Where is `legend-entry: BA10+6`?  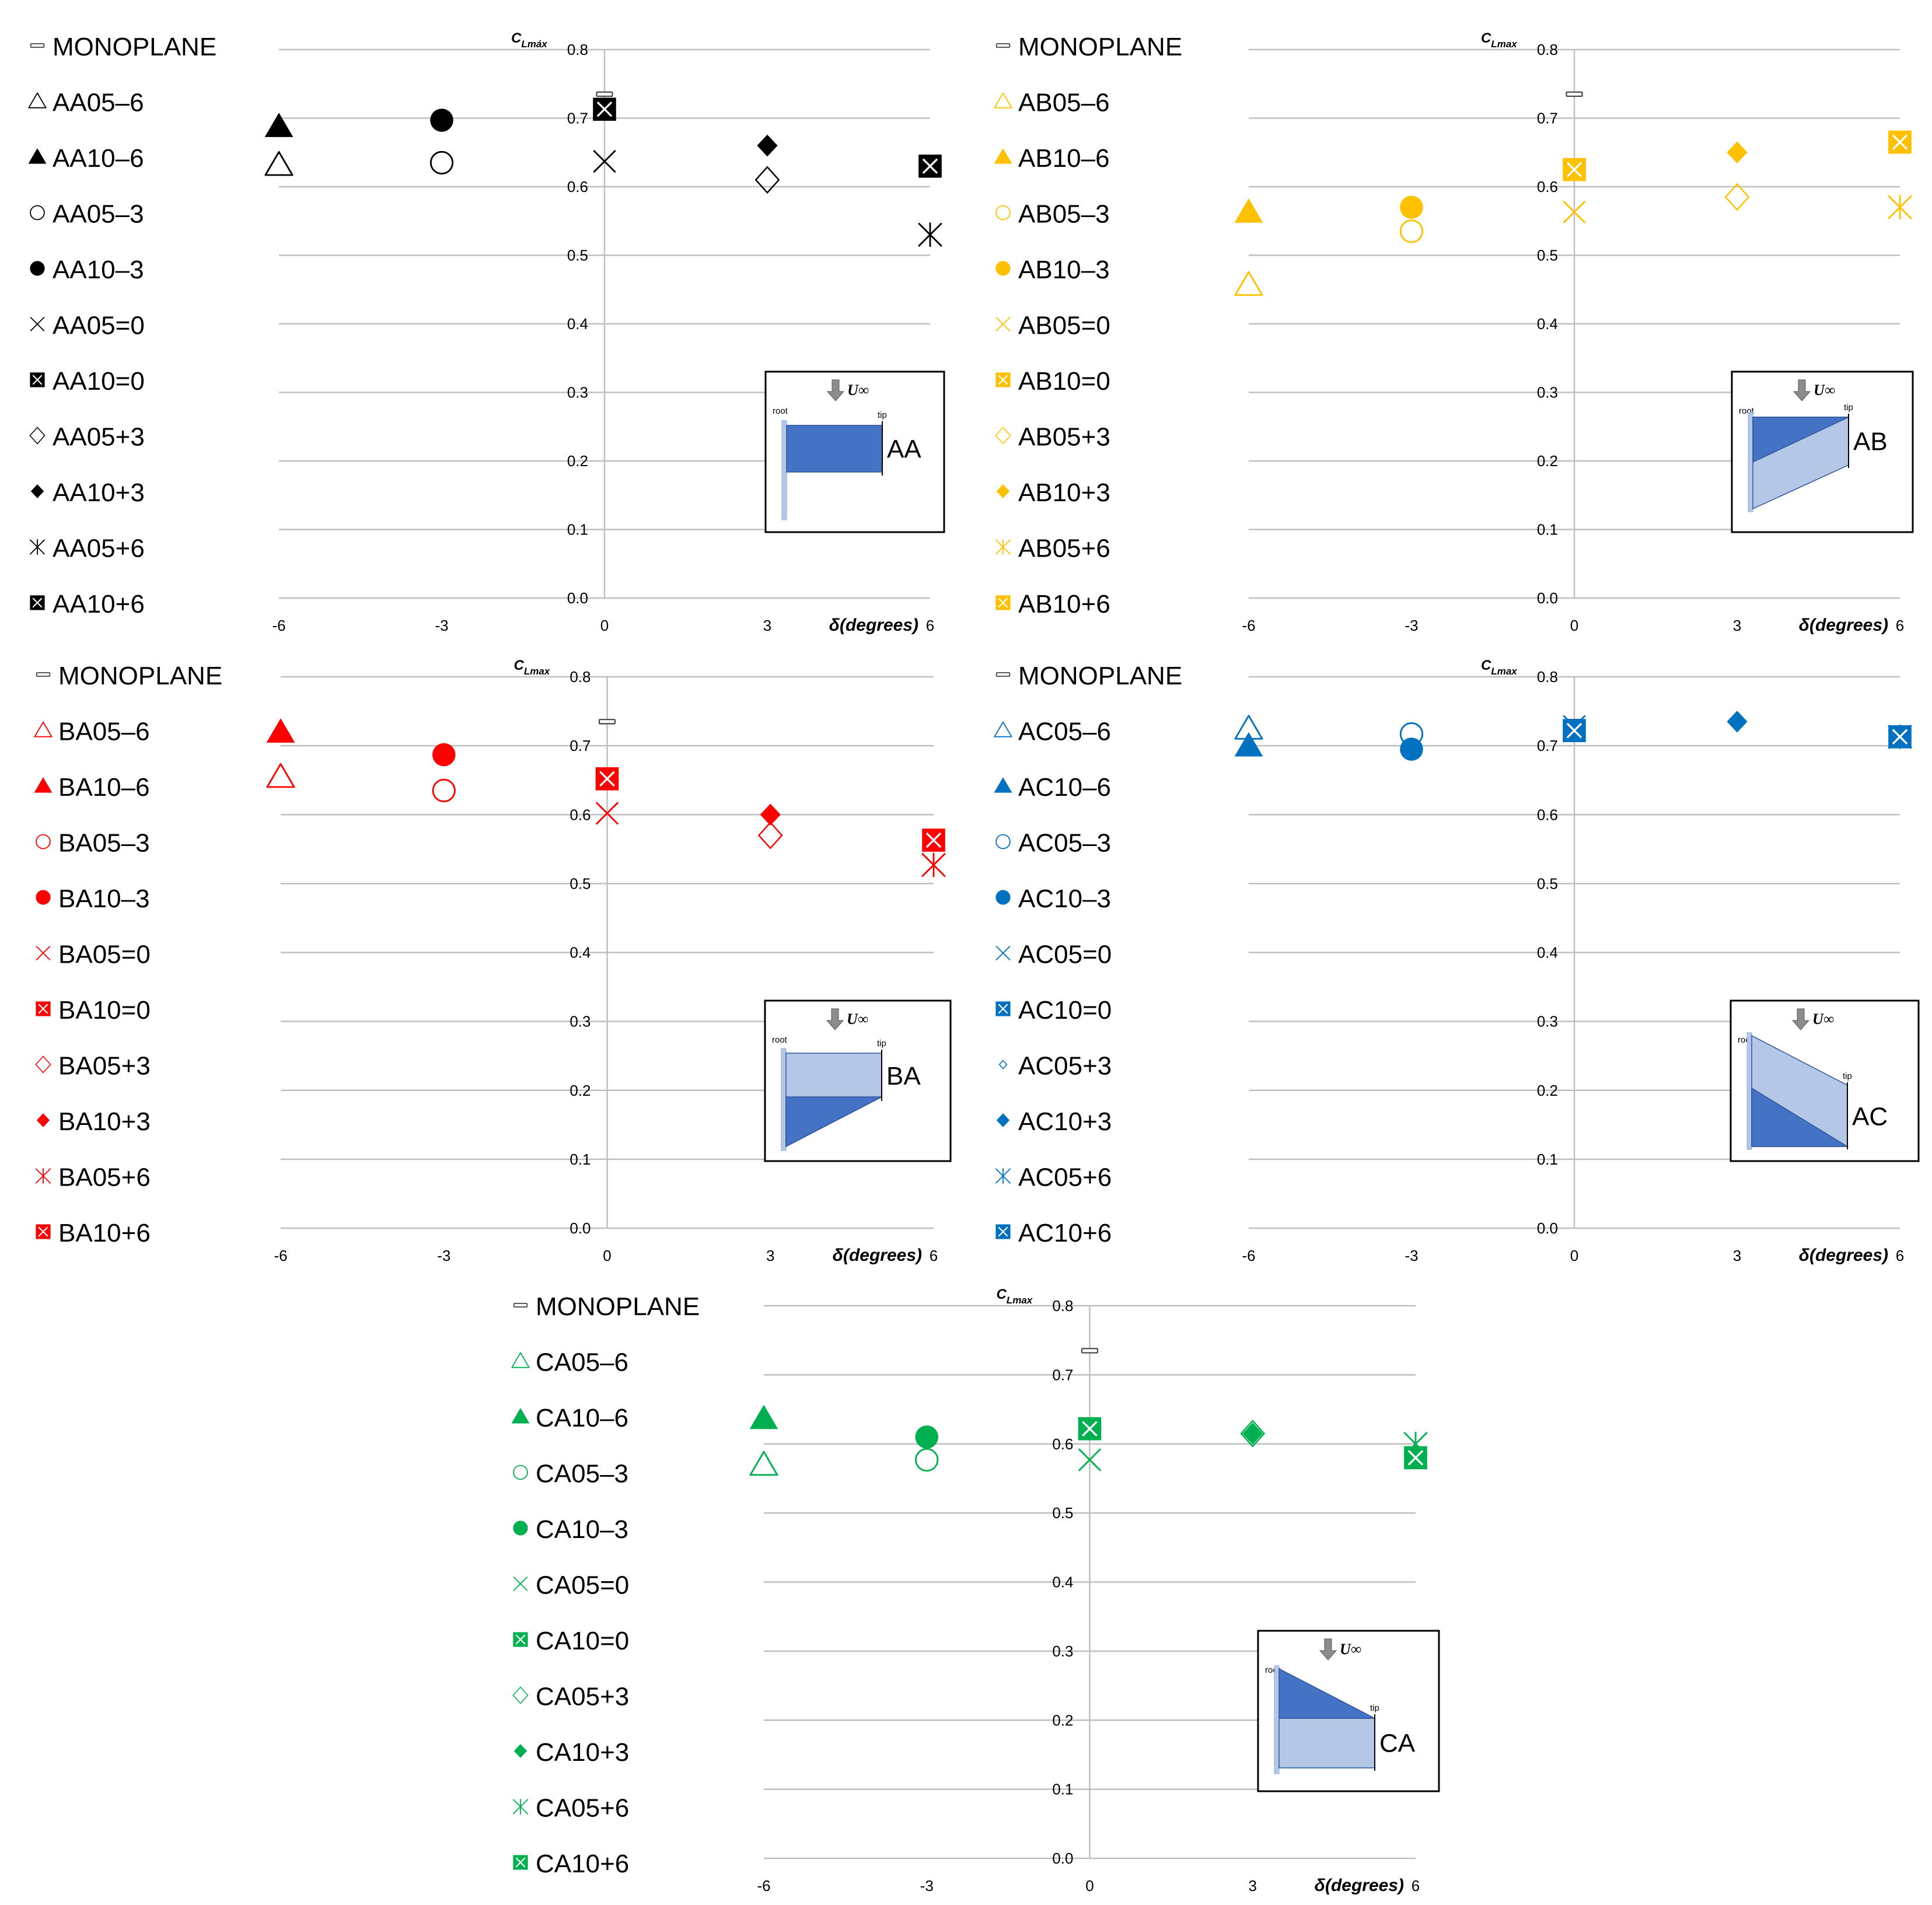
legend-entry: BA10+6 is located at coordinates (93, 1233).